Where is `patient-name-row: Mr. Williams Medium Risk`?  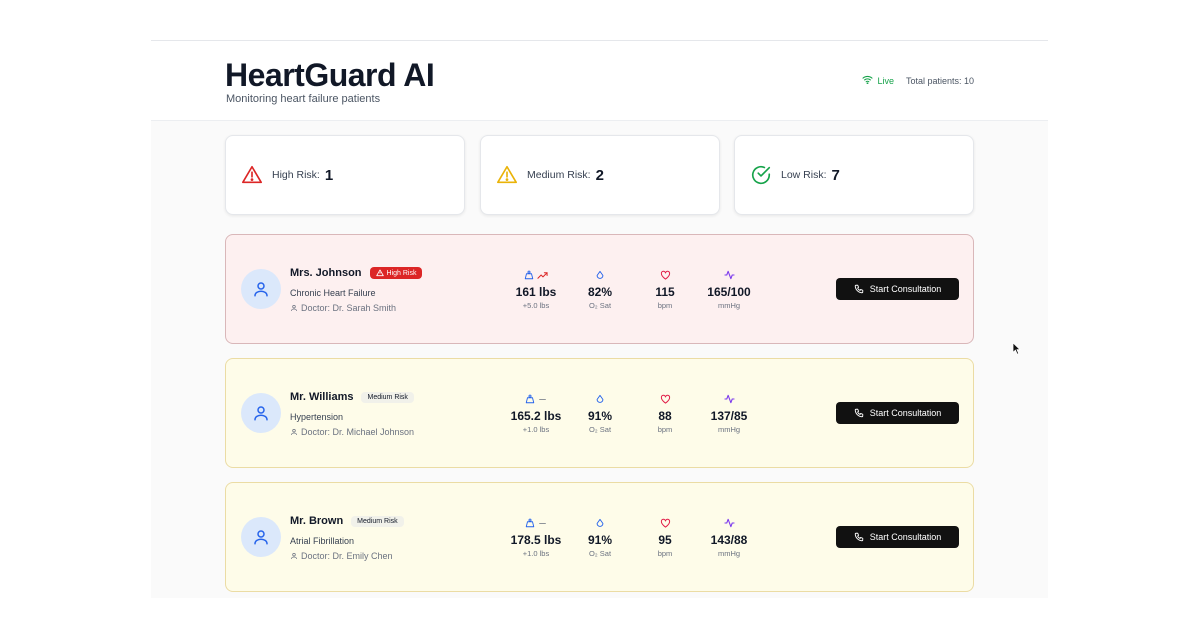
patient-name-row: Mr. Williams Medium Risk is located at coordinates (352, 397).